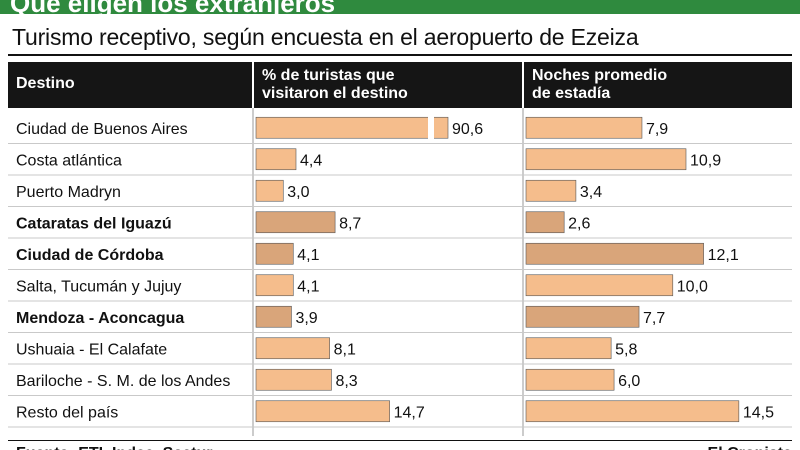  I want to click on category-label: Puerto Madryn, so click(68, 192).